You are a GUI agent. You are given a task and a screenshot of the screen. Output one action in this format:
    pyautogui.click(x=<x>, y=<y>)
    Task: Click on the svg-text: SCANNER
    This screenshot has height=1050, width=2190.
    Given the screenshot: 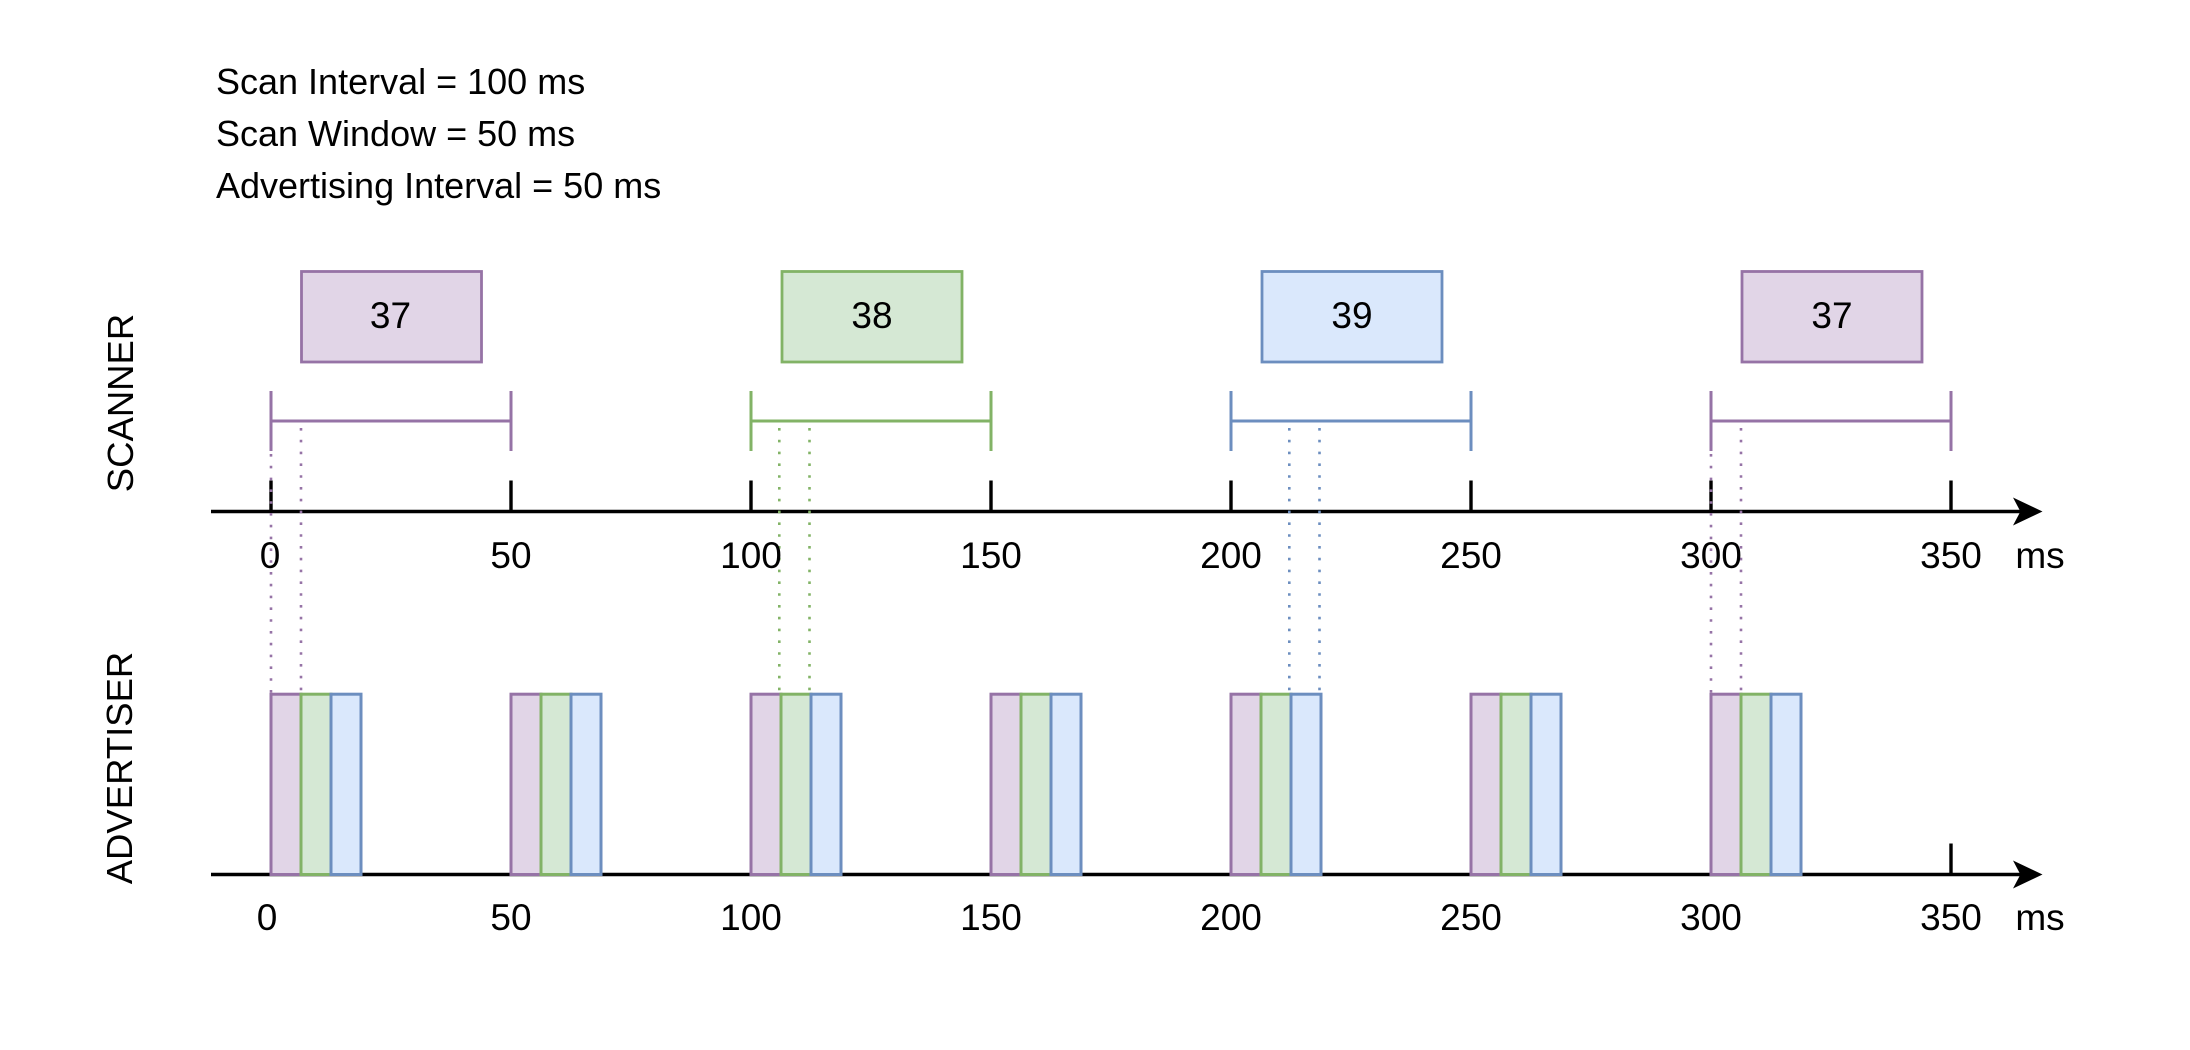 What is the action you would take?
    pyautogui.click(x=120, y=403)
    